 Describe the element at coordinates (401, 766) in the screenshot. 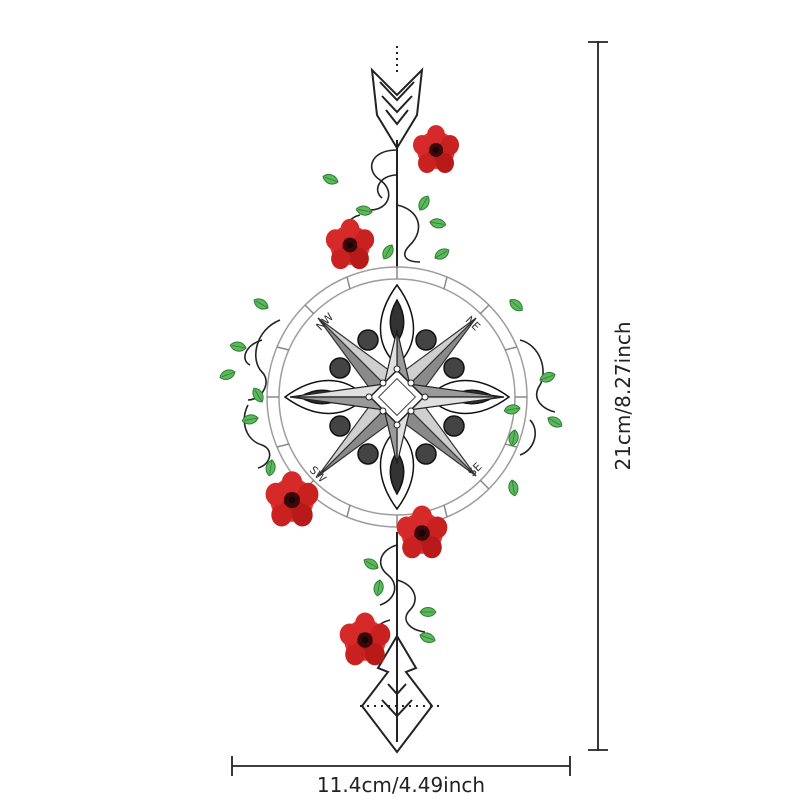

I see `width-dimension-line` at that location.